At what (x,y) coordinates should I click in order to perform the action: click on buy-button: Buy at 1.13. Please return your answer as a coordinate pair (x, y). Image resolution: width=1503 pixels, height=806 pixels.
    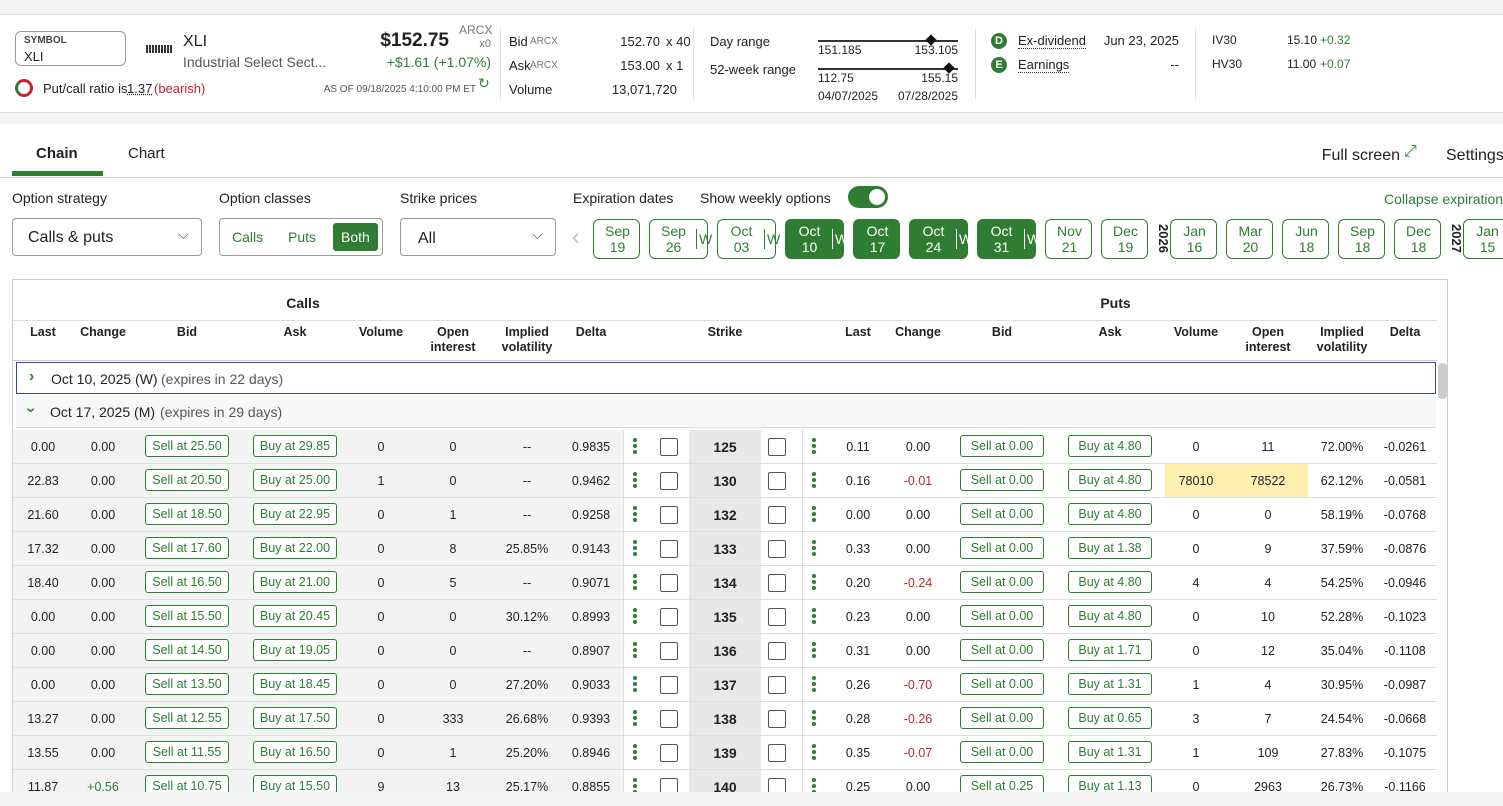
    Looking at the image, I should click on (1110, 783).